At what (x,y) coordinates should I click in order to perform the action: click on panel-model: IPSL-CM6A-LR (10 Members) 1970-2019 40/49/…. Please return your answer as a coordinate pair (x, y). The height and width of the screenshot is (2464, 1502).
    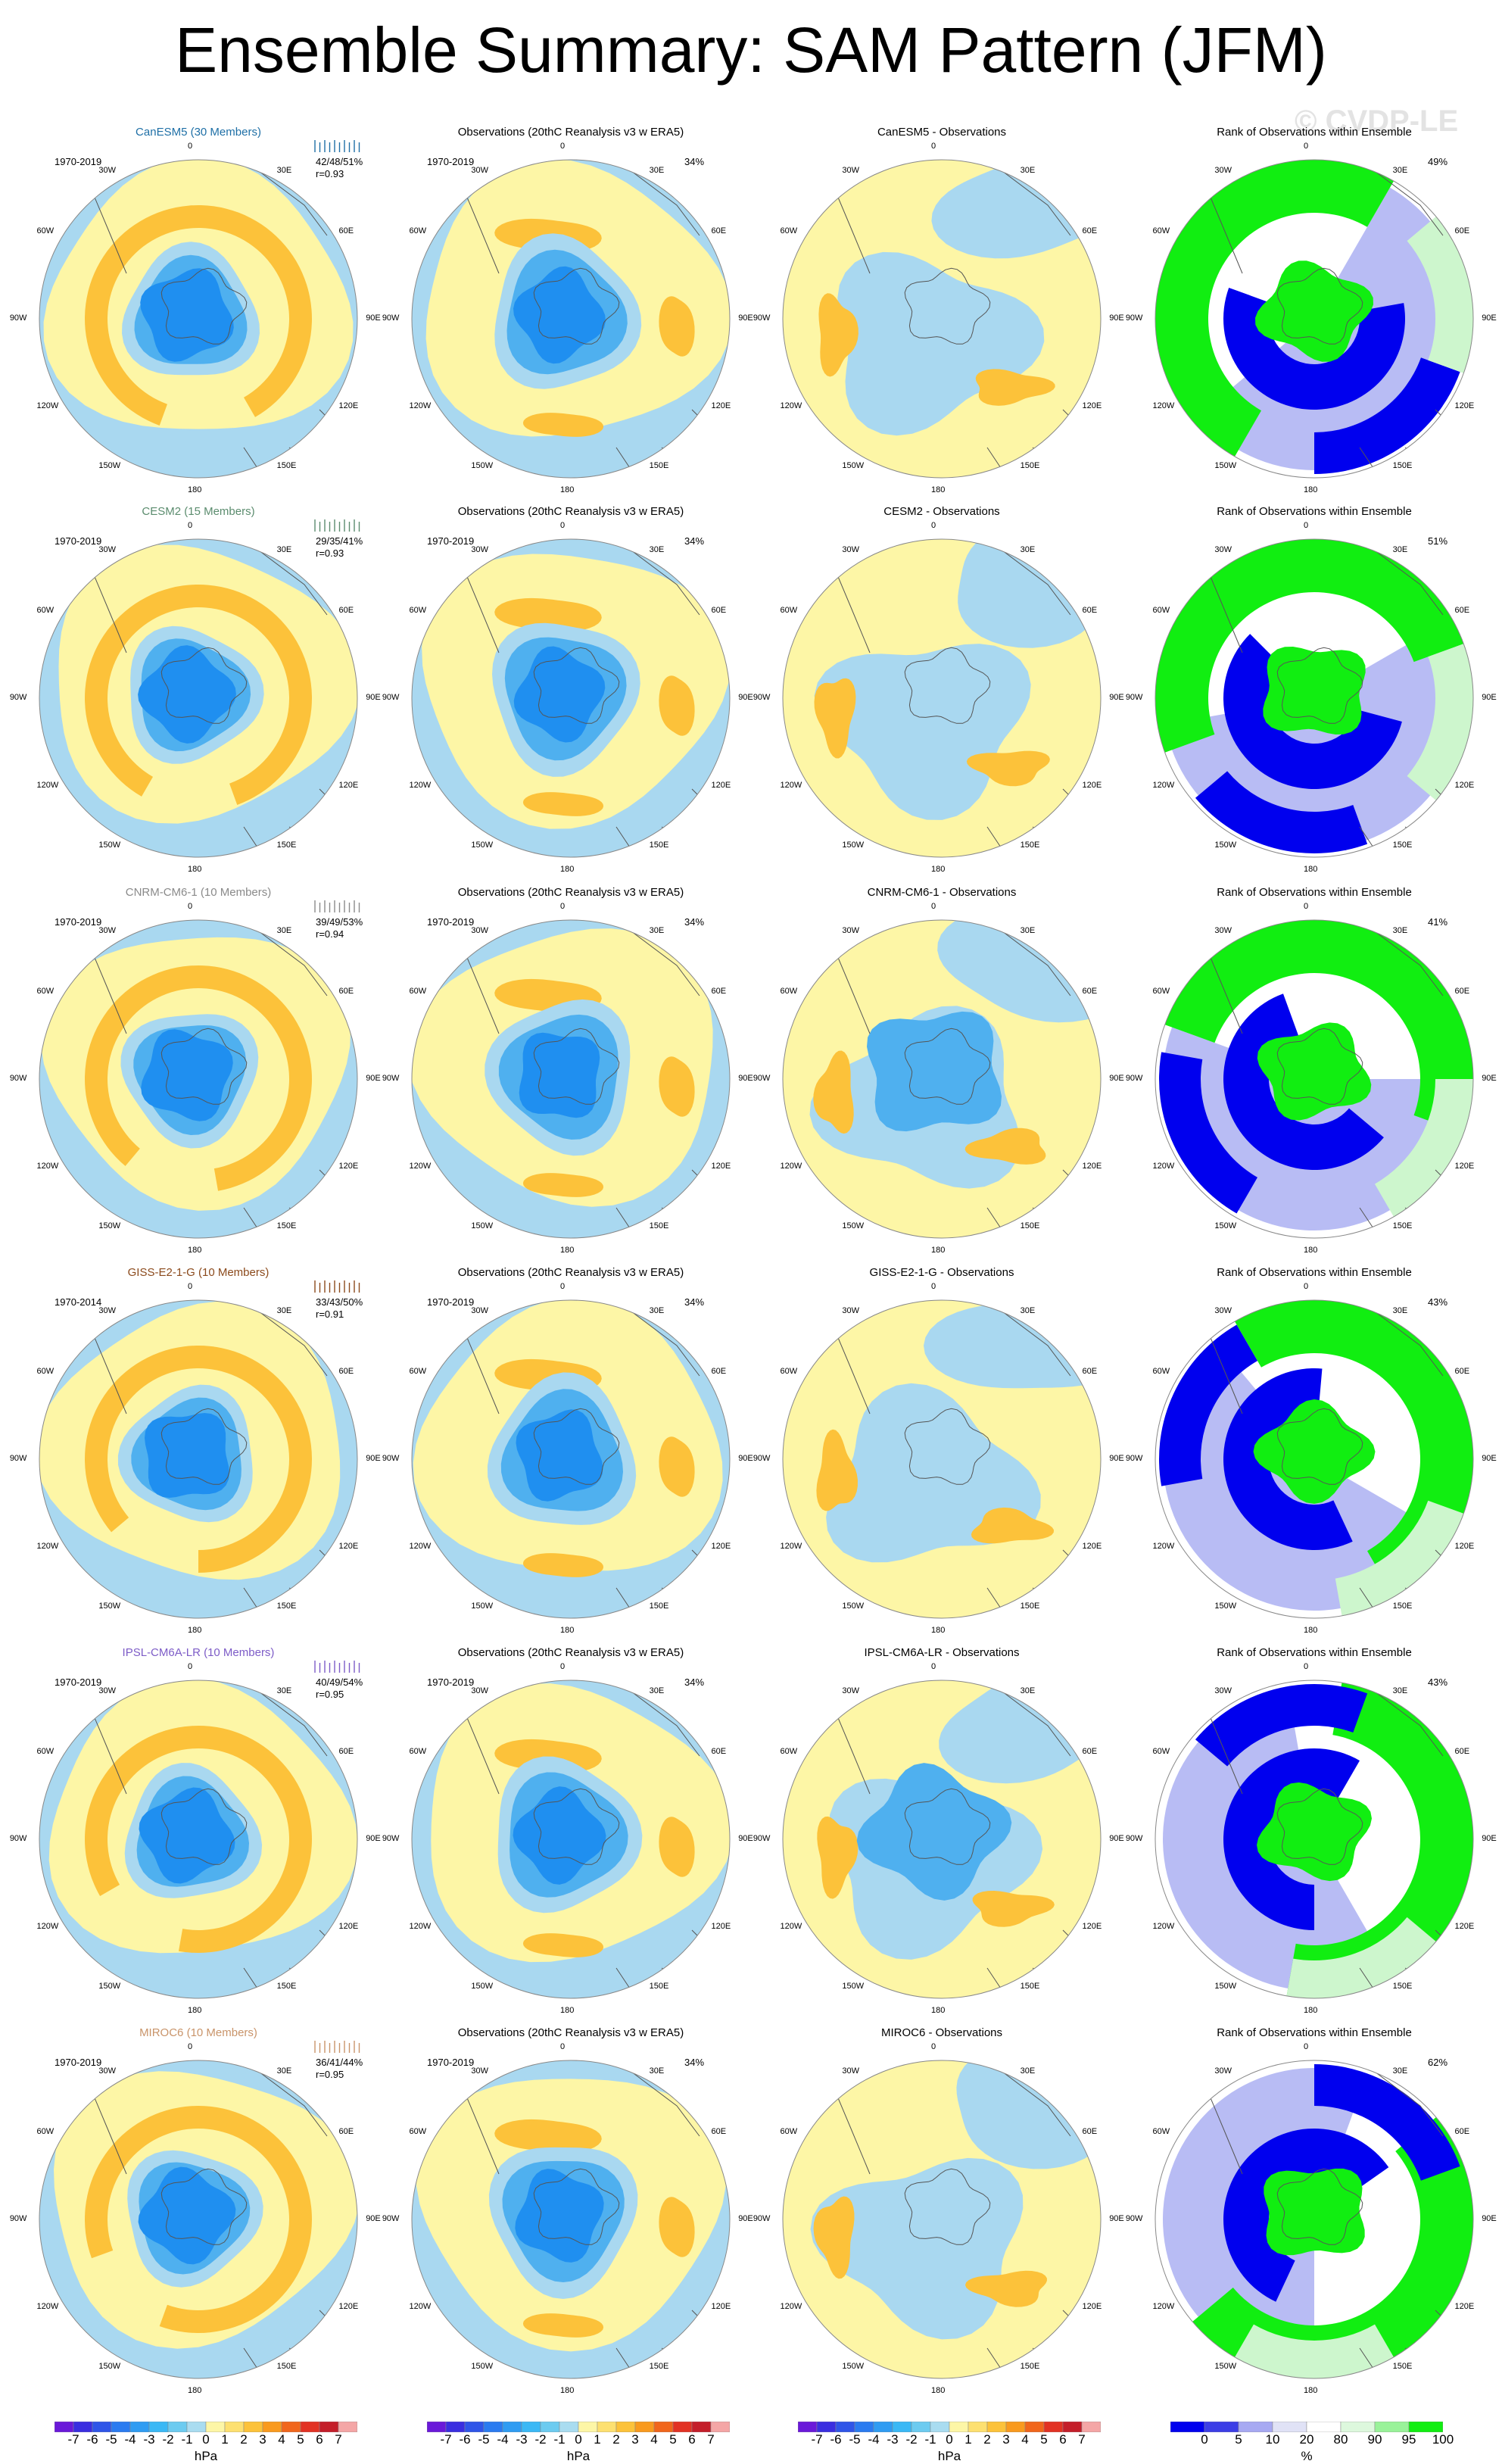
    Looking at the image, I should click on (196, 1835).